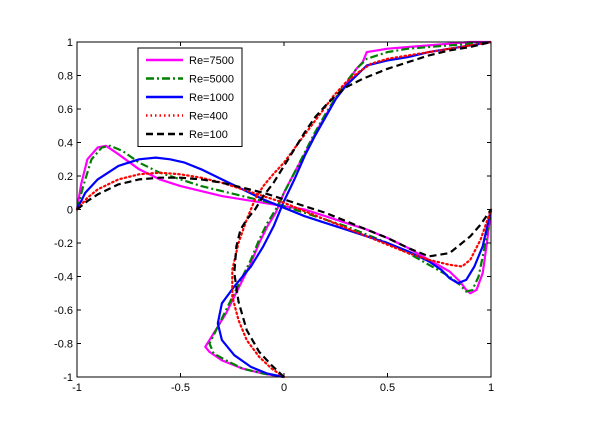 The width and height of the screenshot is (594, 434). I want to click on legend: Re=7500 Re=5000 Re=1000 Re=400 Re=100, so click(190, 97).